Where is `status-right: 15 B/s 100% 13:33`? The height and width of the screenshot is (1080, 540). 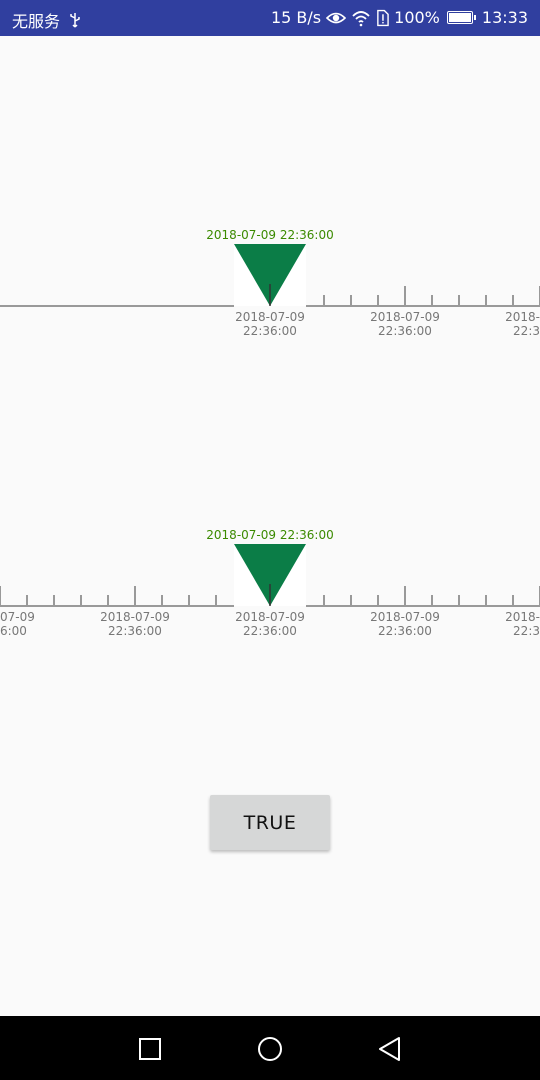 status-right: 15 B/s 100% 13:33 is located at coordinates (399, 17).